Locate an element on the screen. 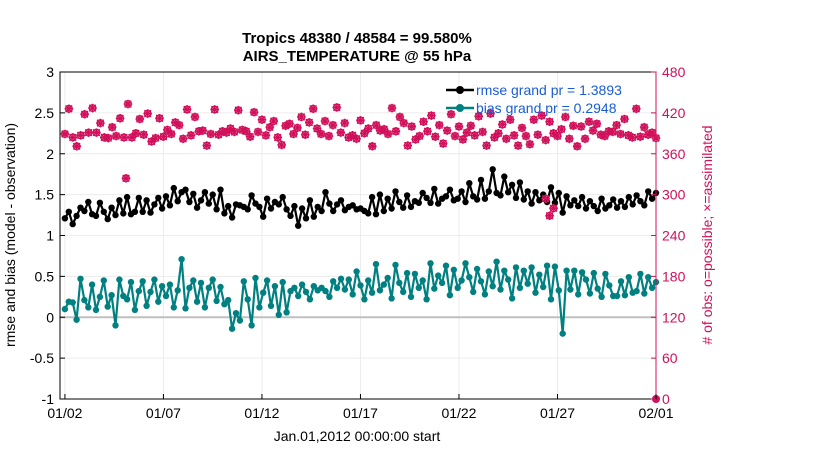 The width and height of the screenshot is (830, 470). legend-bias-marker is located at coordinates (460, 108).